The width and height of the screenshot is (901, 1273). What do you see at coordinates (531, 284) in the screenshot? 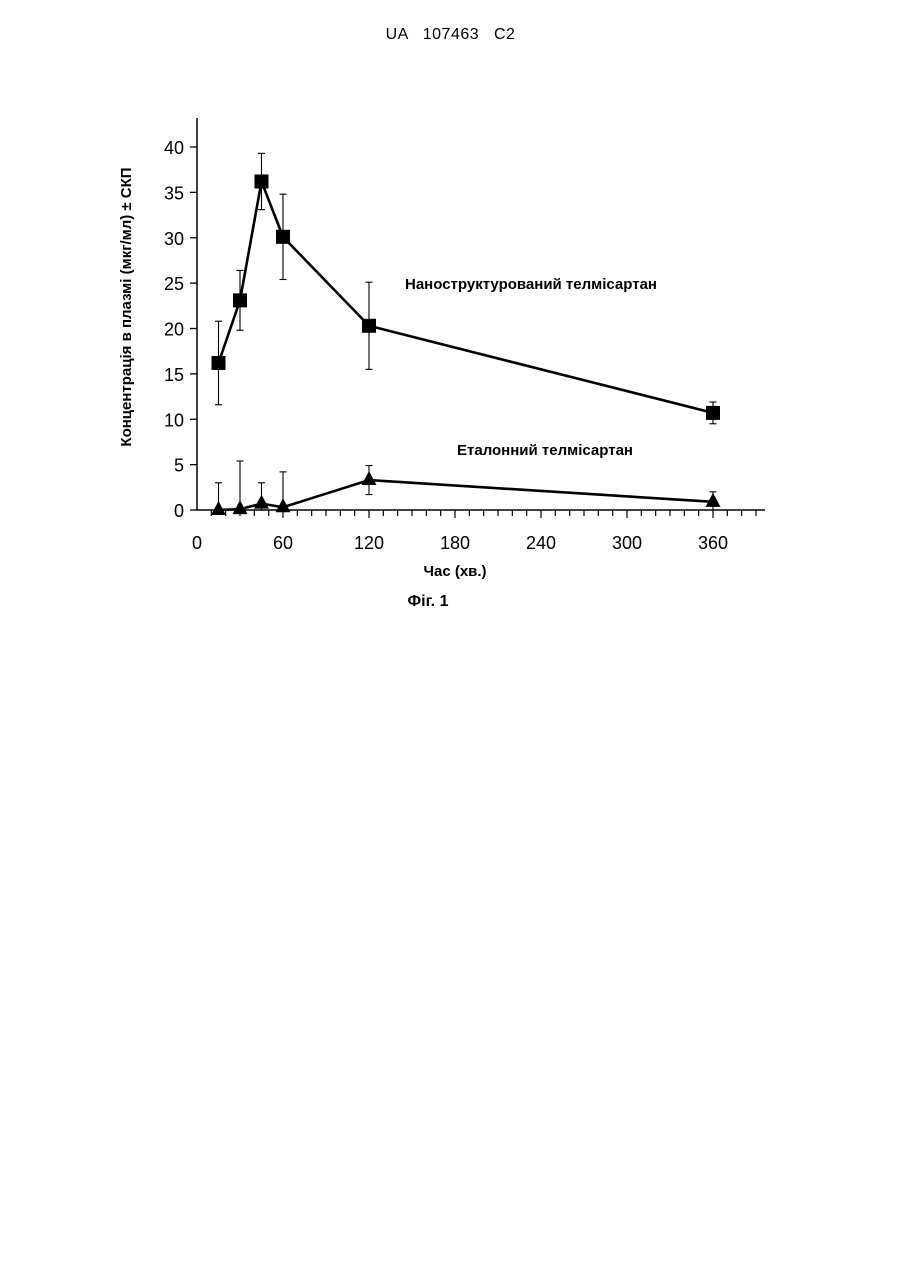
I see `series-label-nanostructured: Наноструктурований телмісартан` at bounding box center [531, 284].